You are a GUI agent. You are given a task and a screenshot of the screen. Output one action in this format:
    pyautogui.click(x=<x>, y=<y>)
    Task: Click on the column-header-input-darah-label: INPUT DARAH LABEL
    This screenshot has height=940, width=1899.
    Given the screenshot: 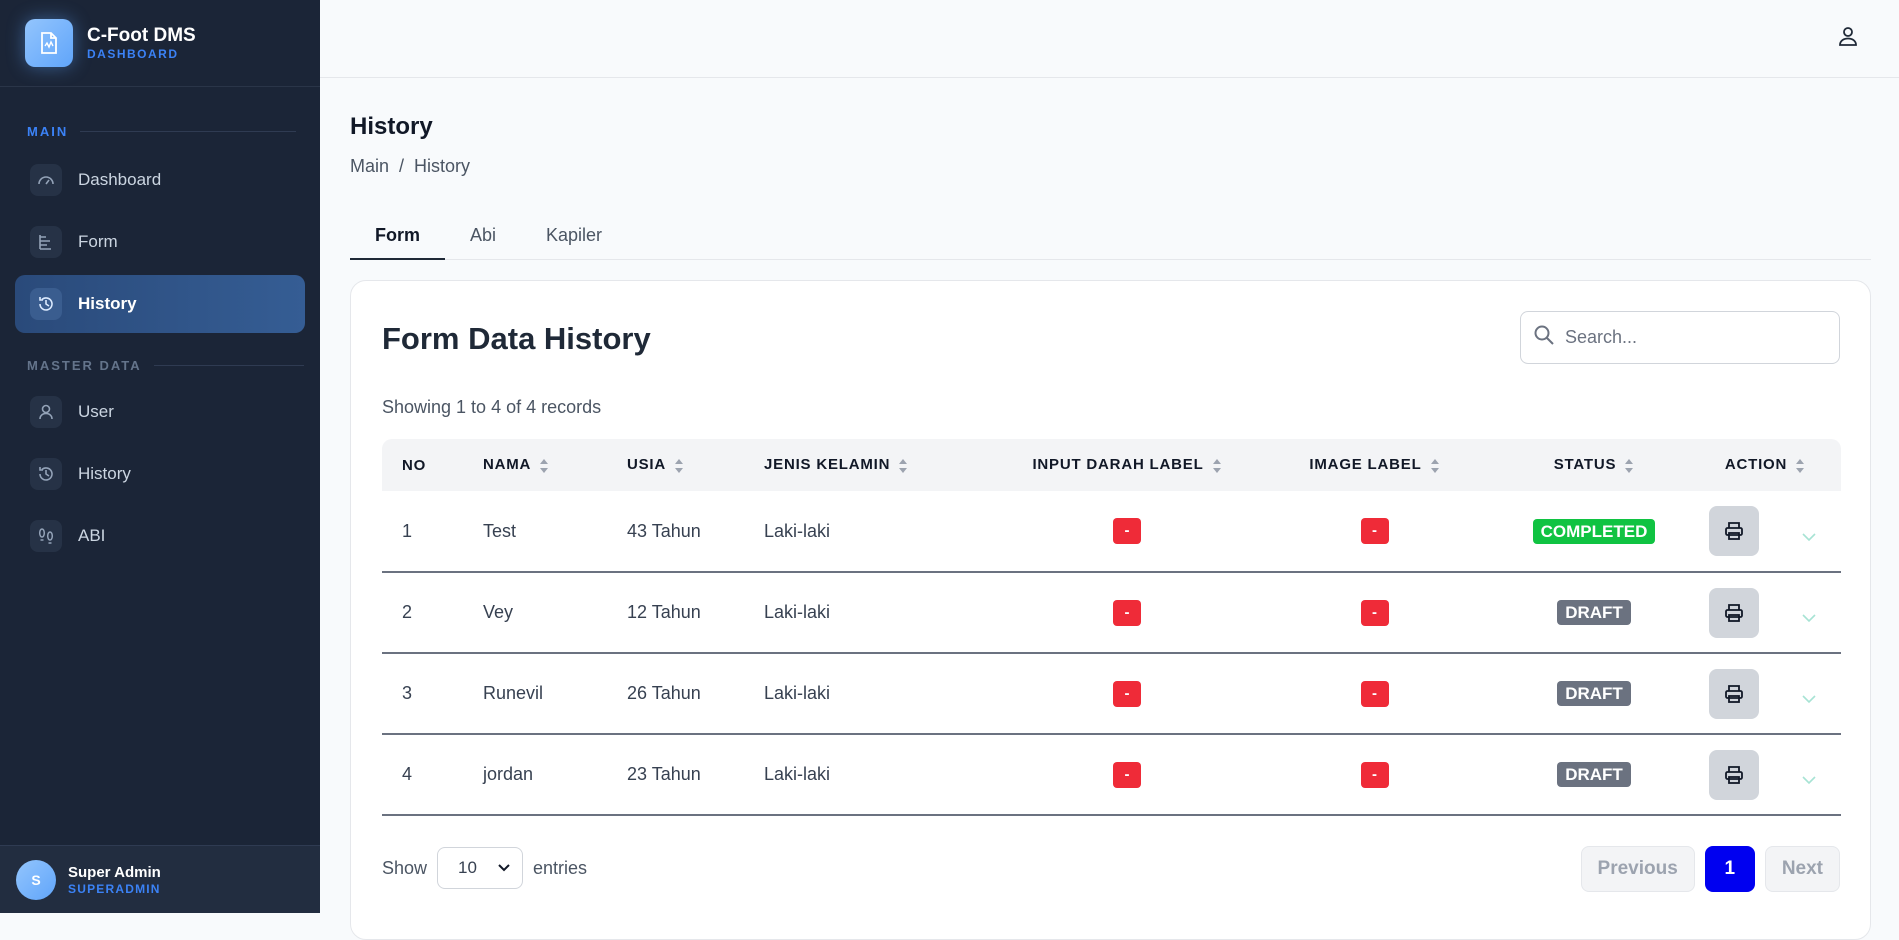 What is the action you would take?
    pyautogui.click(x=1127, y=465)
    